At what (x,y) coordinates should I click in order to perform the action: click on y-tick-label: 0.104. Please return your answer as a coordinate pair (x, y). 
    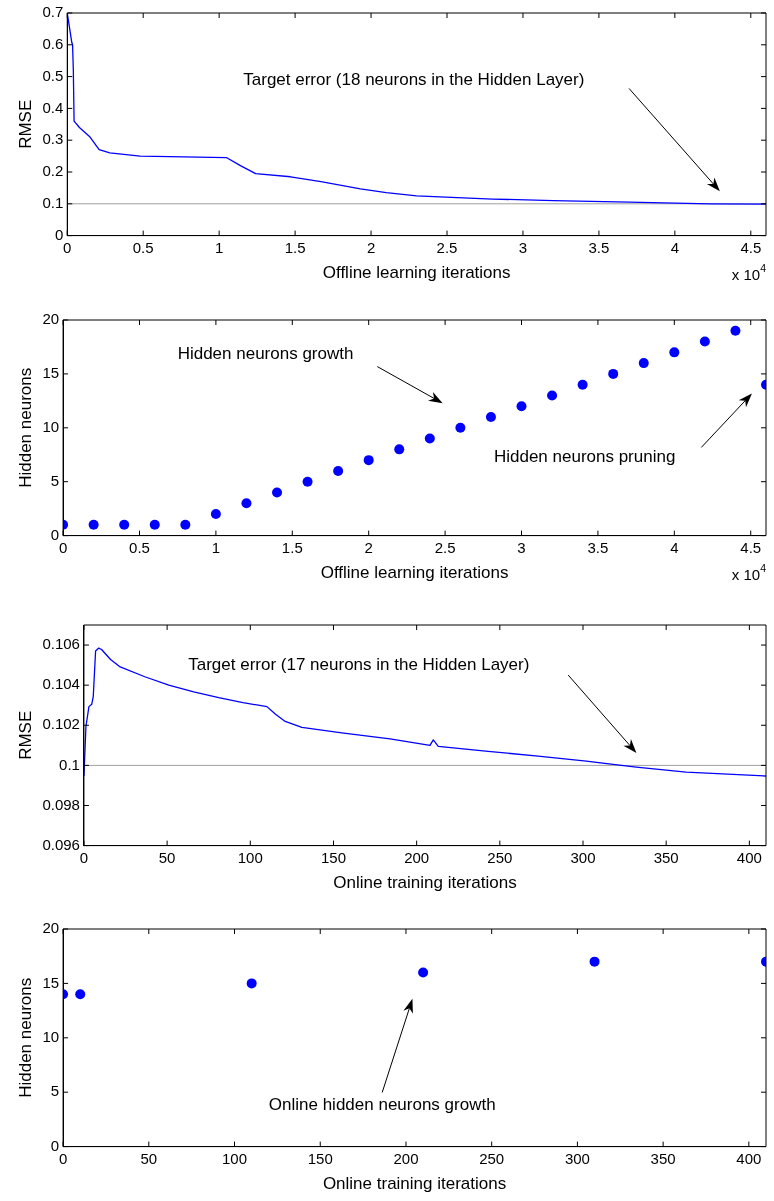
    Looking at the image, I should click on (61, 684).